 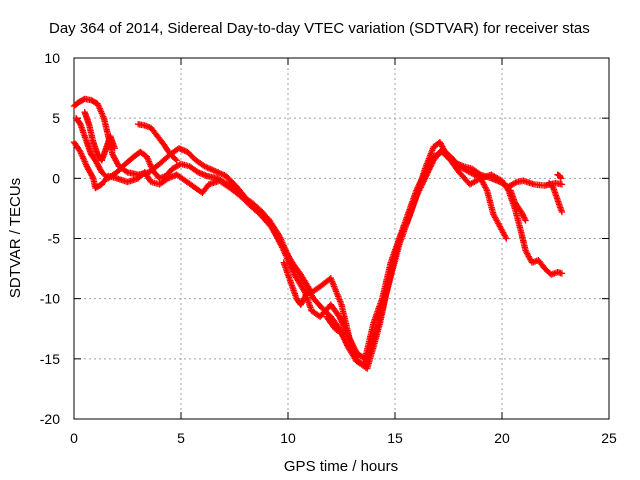 What do you see at coordinates (50, 419) in the screenshot?
I see `y-tick-label: -20` at bounding box center [50, 419].